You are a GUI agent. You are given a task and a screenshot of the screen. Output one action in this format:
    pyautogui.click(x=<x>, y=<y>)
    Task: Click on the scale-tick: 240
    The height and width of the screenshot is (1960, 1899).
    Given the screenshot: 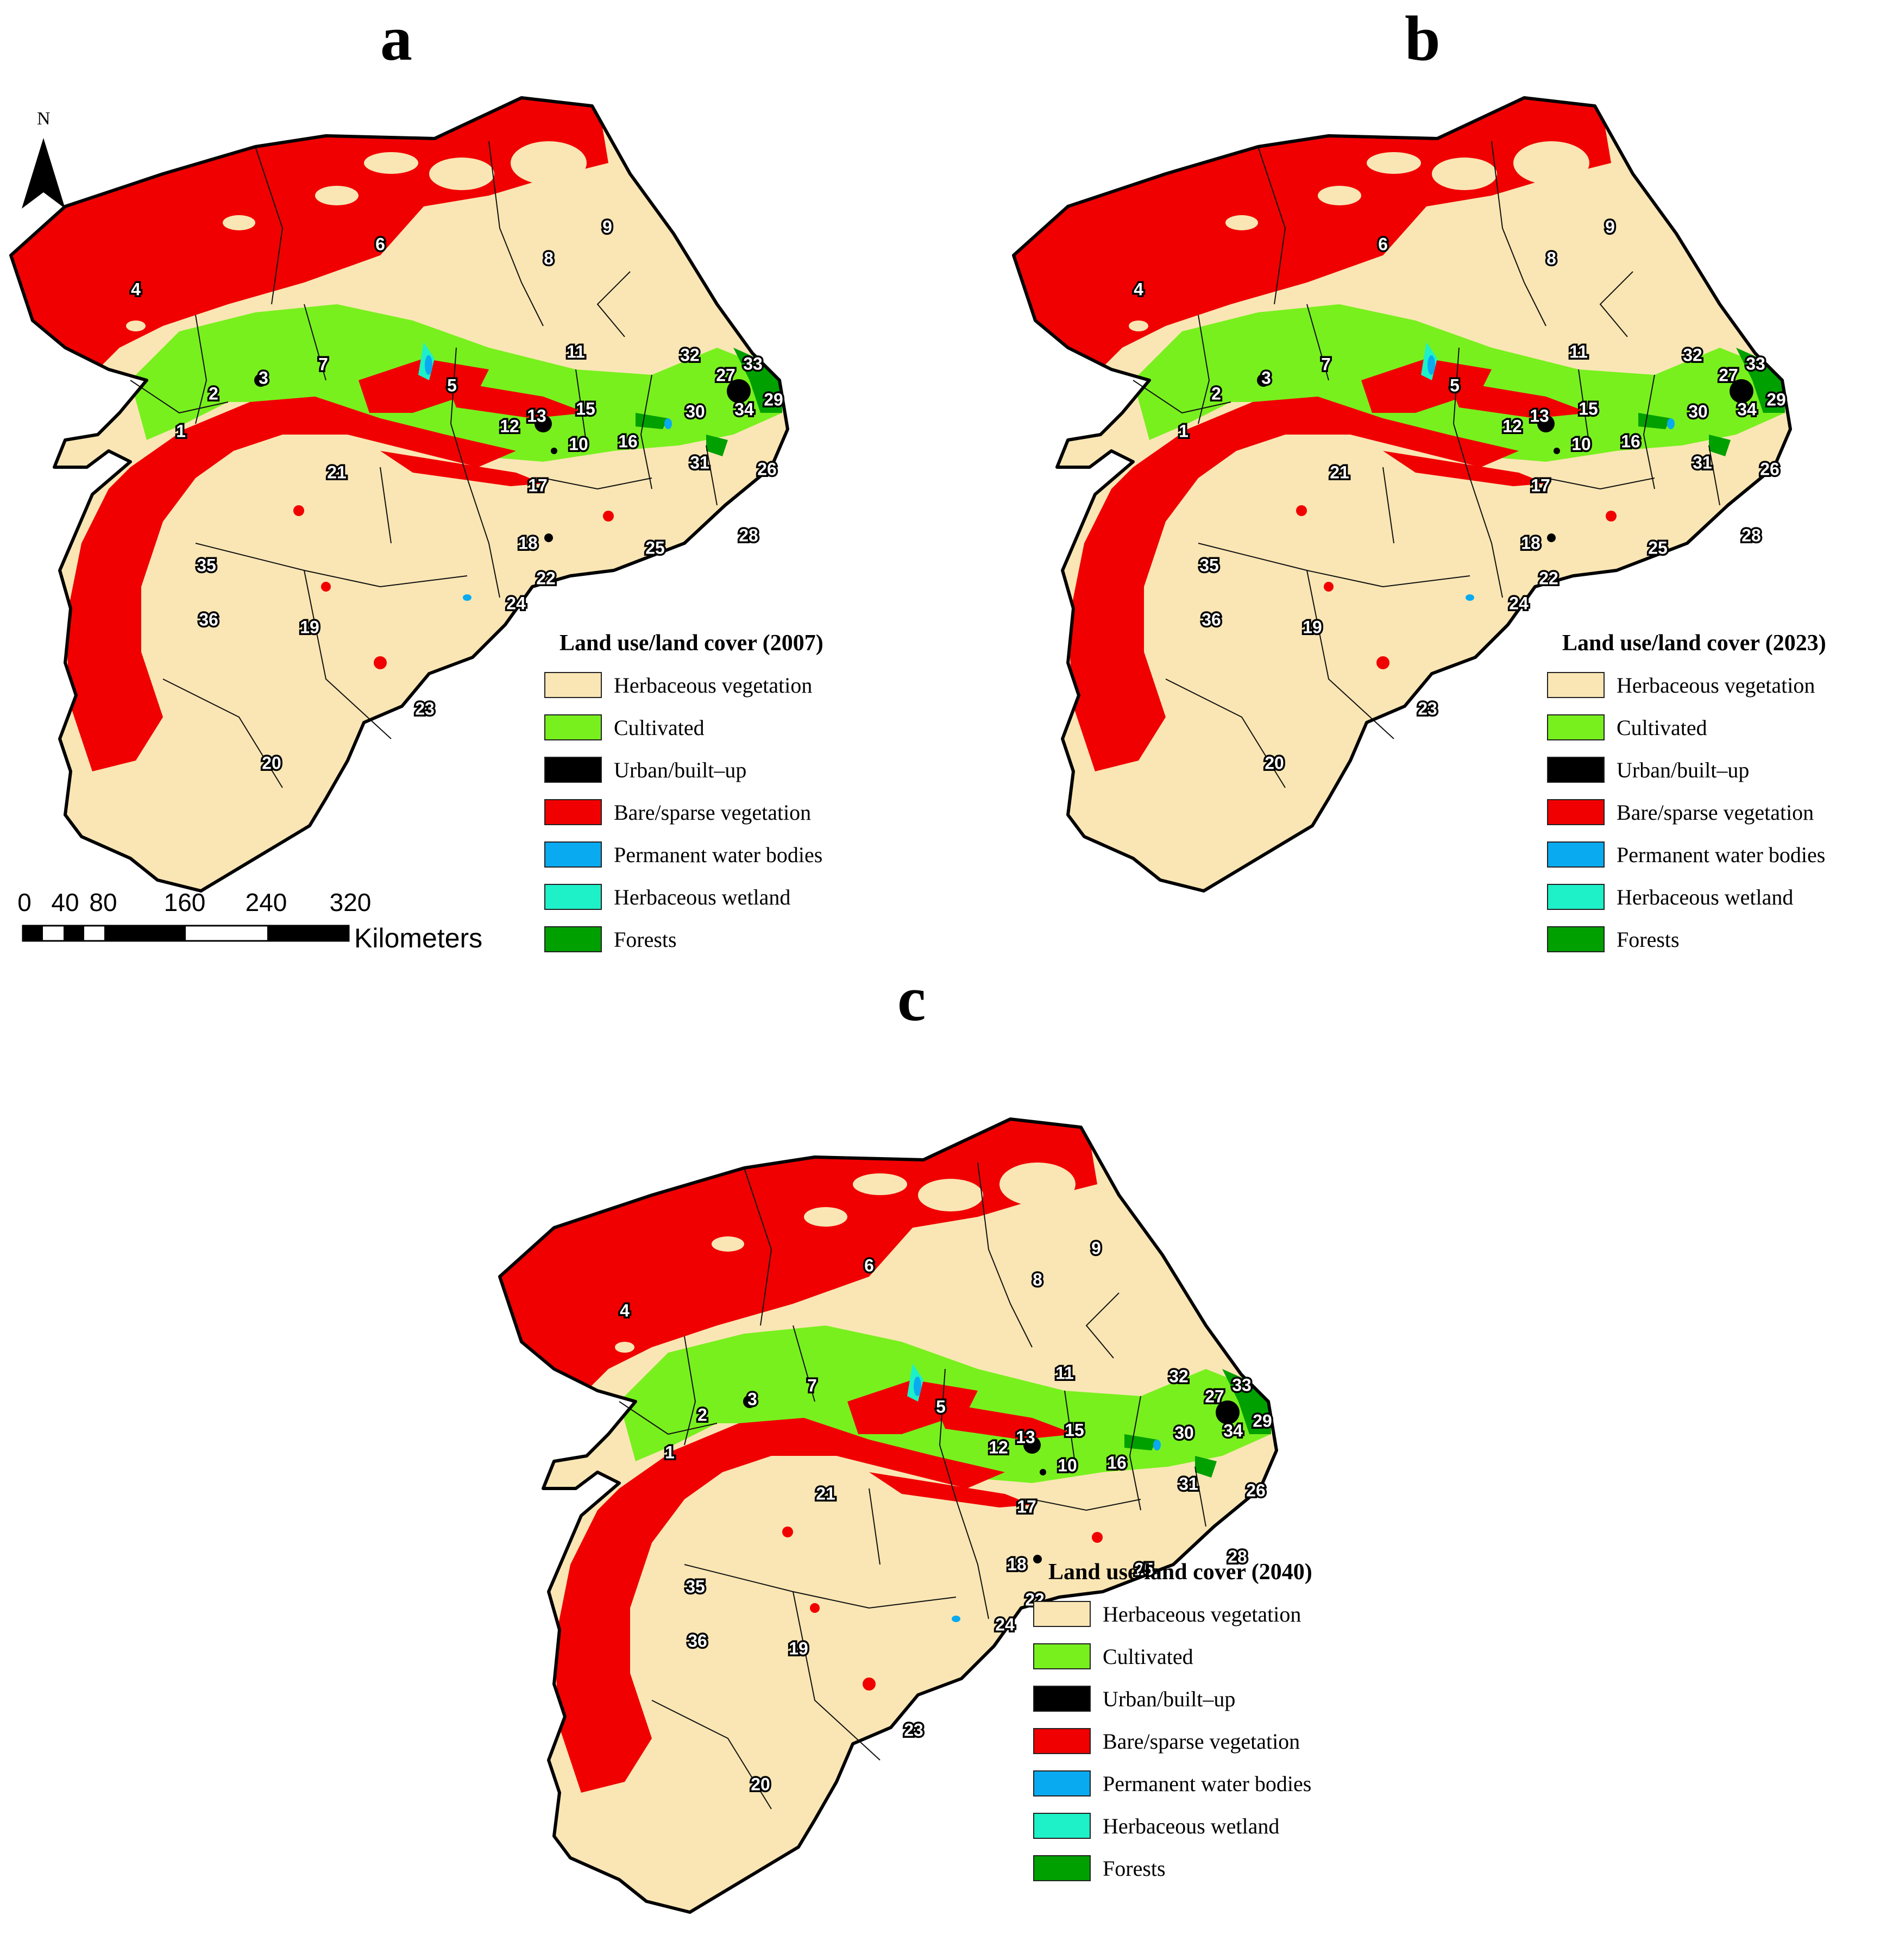 What is the action you would take?
    pyautogui.click(x=266, y=902)
    